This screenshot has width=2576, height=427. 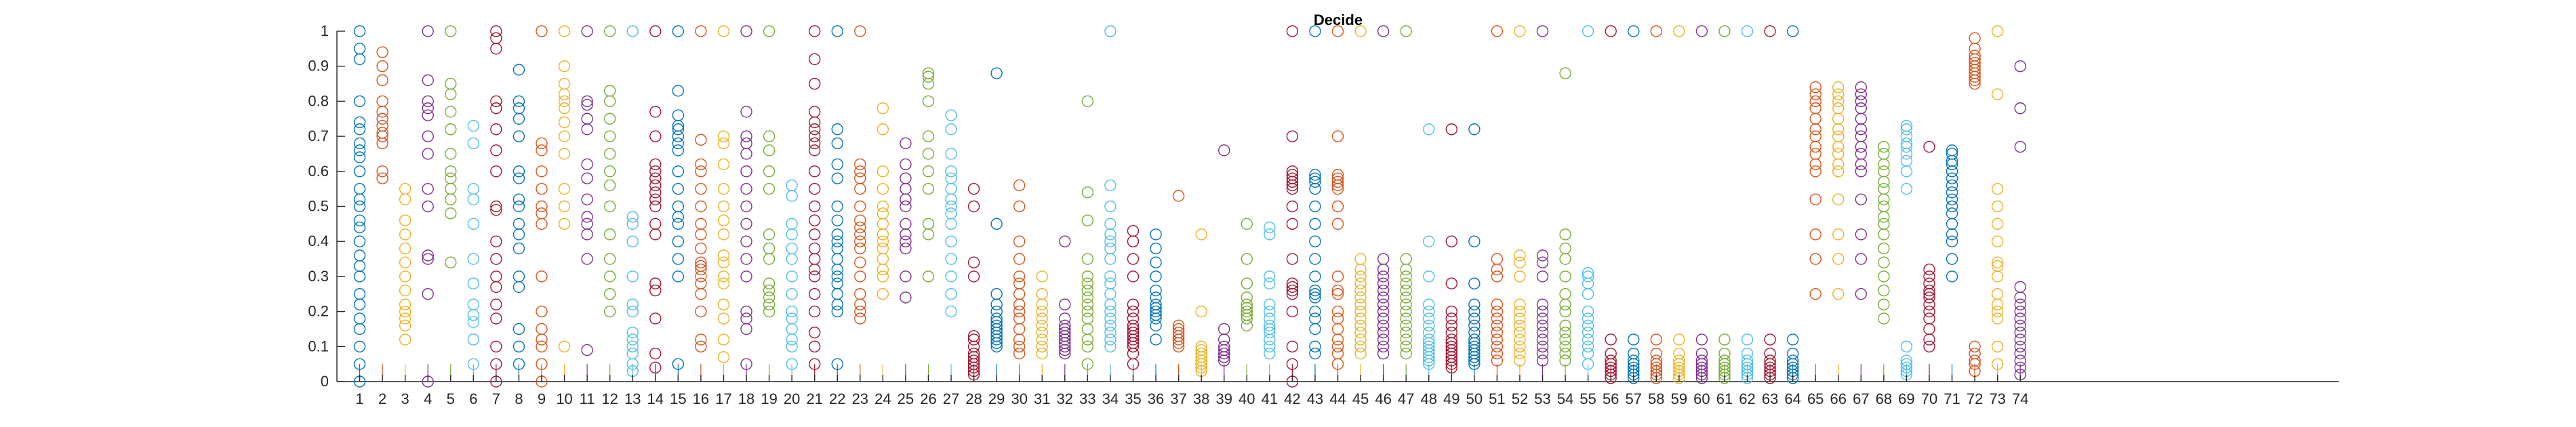 I want to click on x-tick-label: 39, so click(x=1223, y=399).